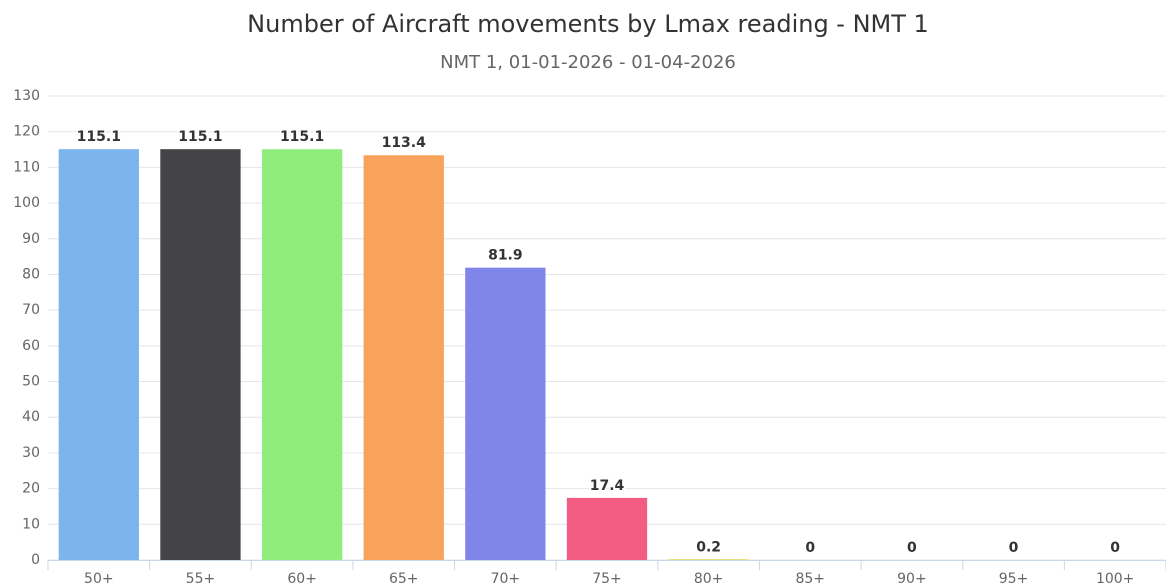 The image size is (1166, 588). What do you see at coordinates (26, 132) in the screenshot?
I see `y-tick-label: 120` at bounding box center [26, 132].